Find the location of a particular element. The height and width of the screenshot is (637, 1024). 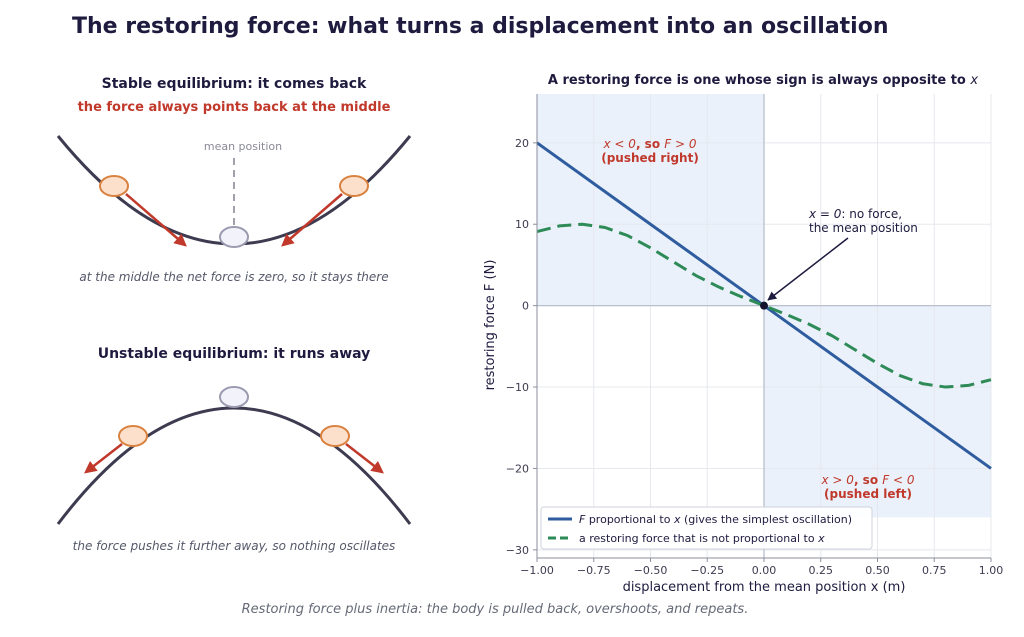

unstable-ball-right is located at coordinates (335, 436).